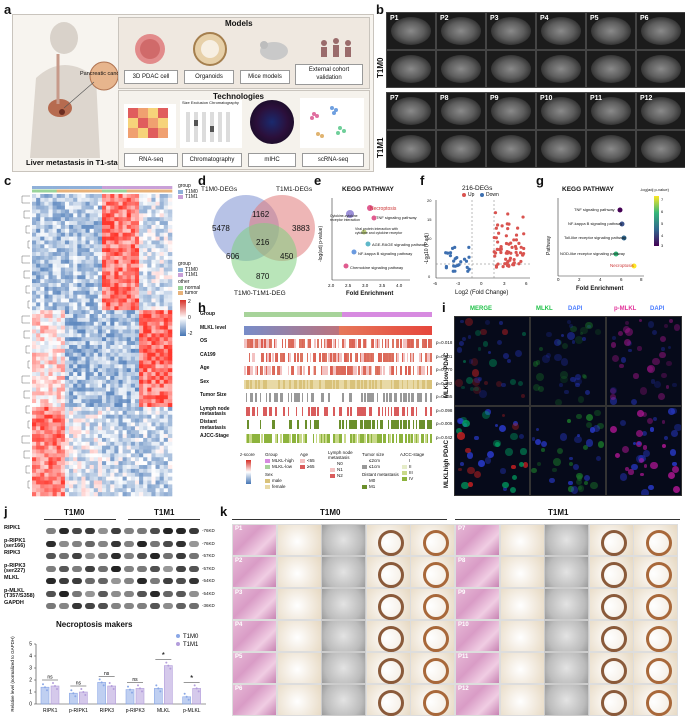  Describe the element at coordinates (656, 221) in the screenshot. I see `g-colorbar` at that location.